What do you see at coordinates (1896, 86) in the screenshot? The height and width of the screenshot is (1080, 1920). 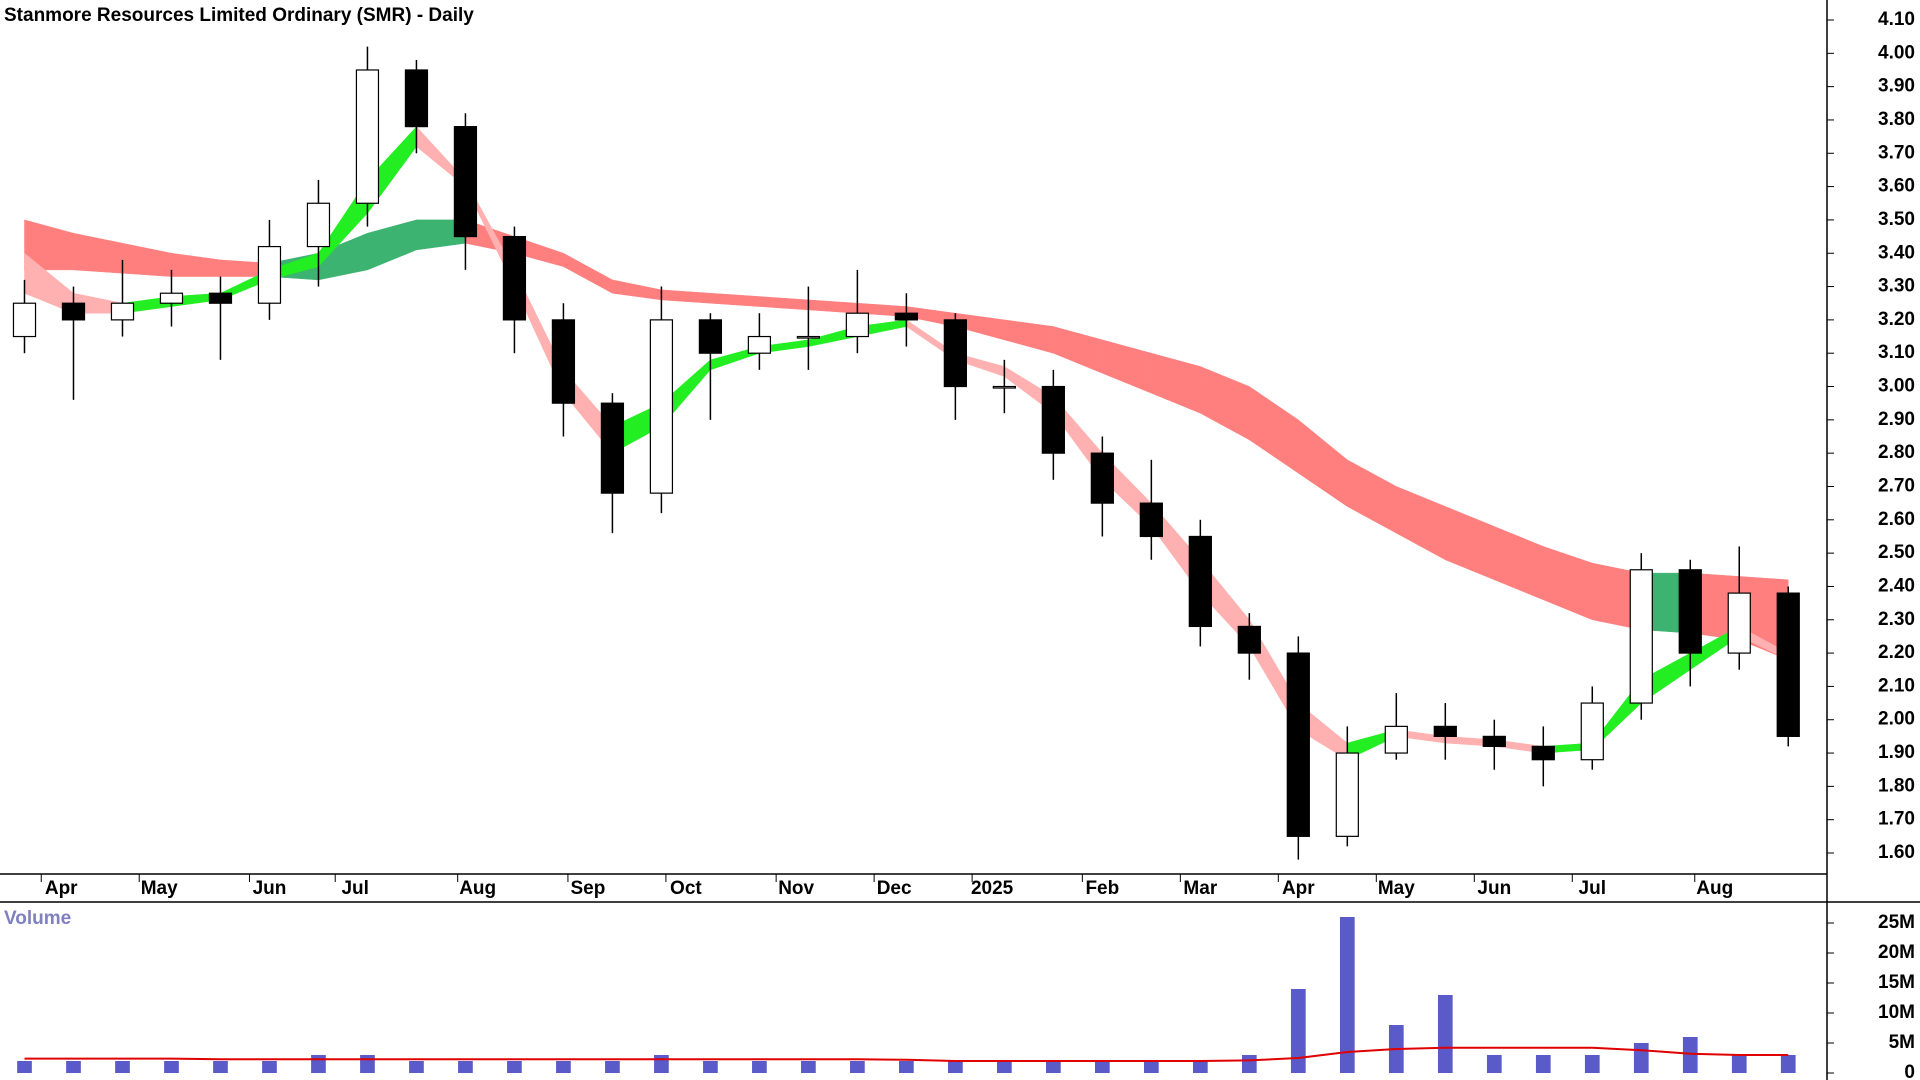 I see `y-tick-label: 3.90` at bounding box center [1896, 86].